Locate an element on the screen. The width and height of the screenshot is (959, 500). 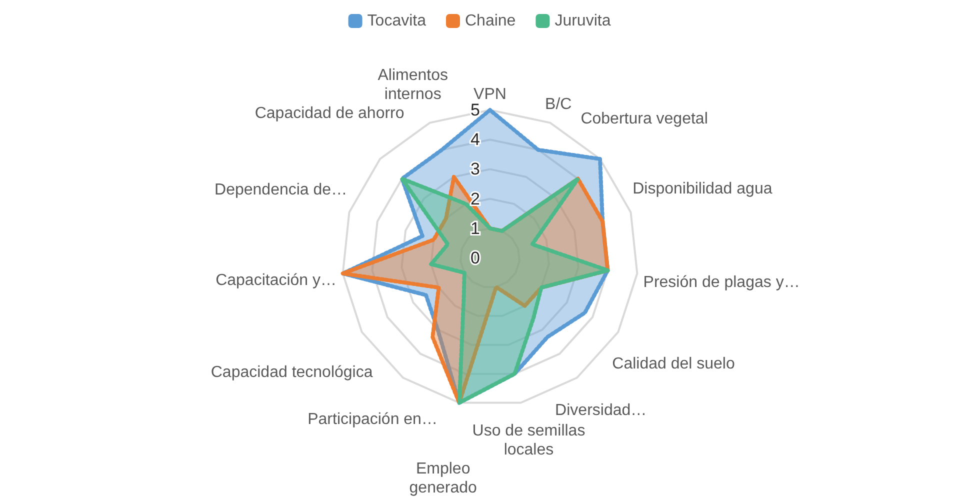
y-tick-label: 0 is located at coordinates (475, 258).